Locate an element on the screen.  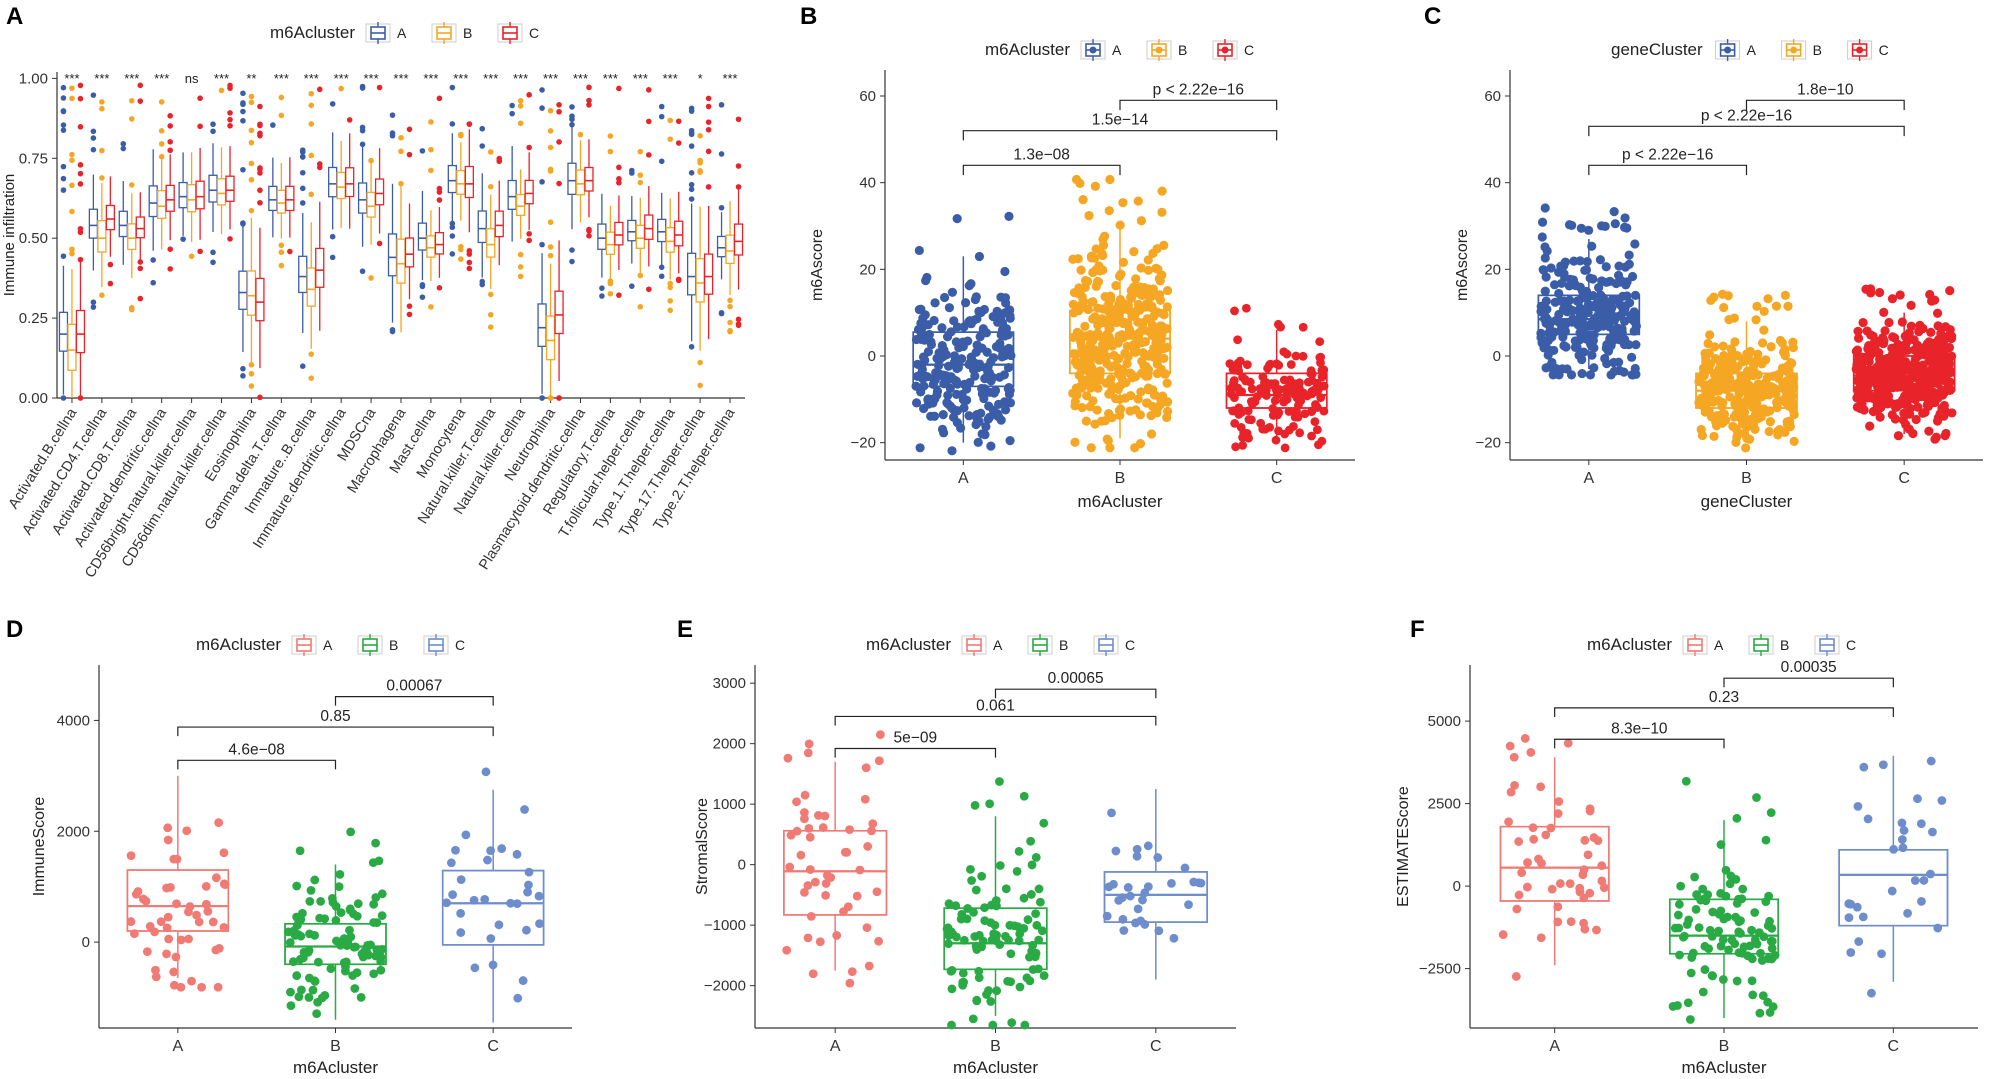
box-c is located at coordinates (619, 191).